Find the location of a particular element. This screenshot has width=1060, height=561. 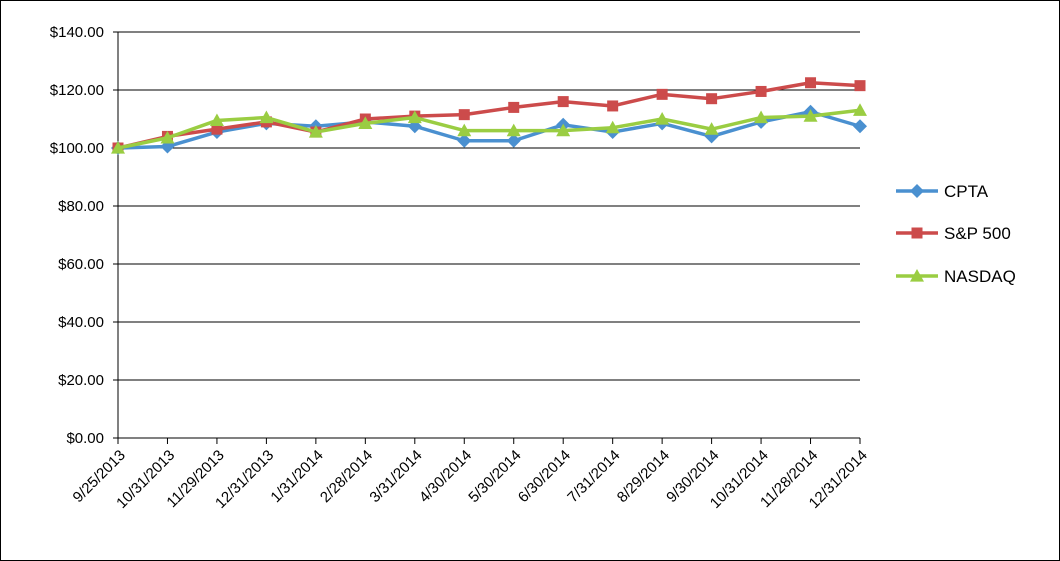

legend-item: NASDAQ is located at coordinates (956, 276).